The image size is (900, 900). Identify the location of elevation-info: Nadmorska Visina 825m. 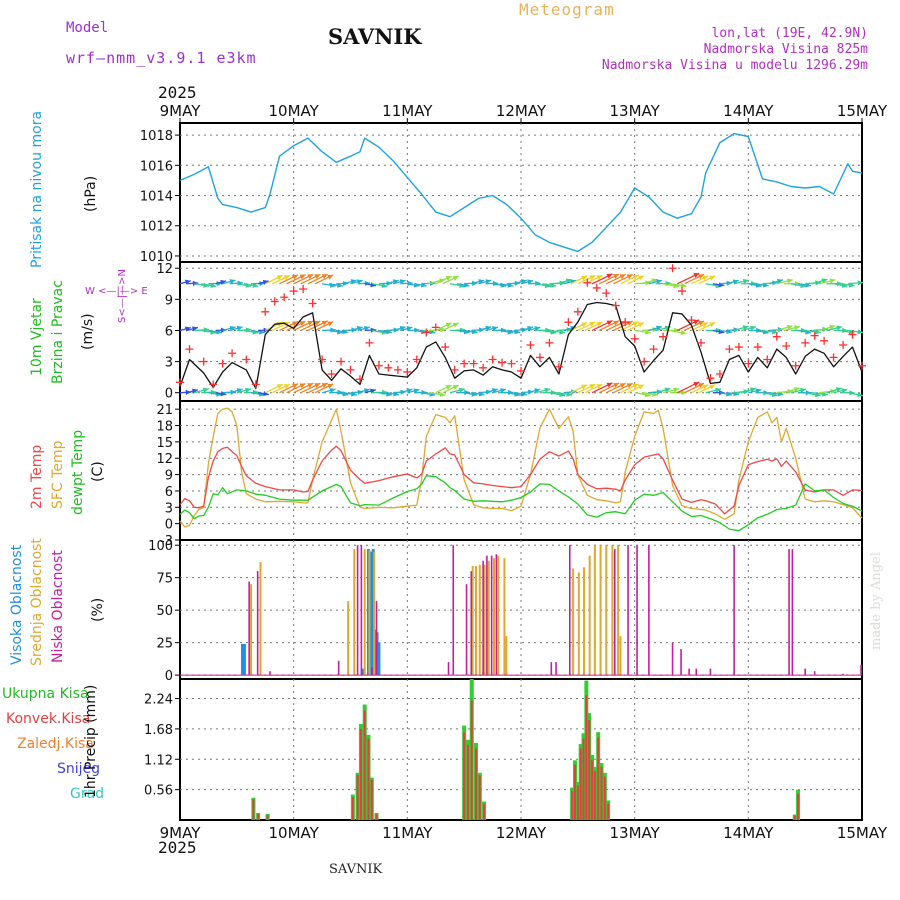
(785, 49).